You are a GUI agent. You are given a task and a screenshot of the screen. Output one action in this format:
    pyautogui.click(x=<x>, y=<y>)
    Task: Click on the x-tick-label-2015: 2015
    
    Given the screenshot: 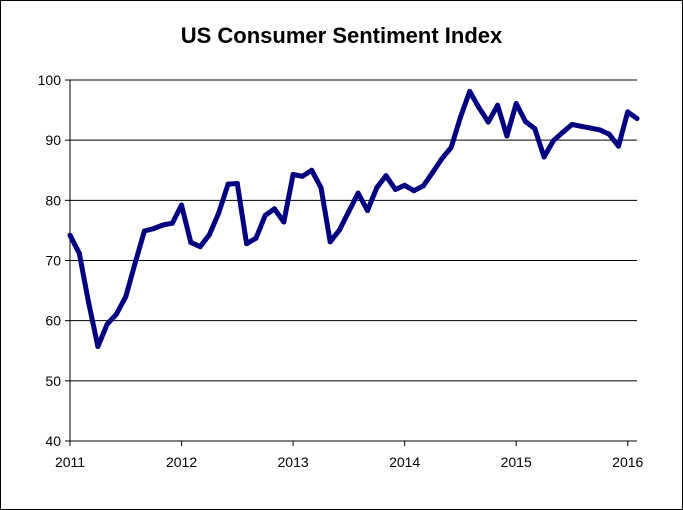 What is the action you would take?
    pyautogui.click(x=516, y=462)
    